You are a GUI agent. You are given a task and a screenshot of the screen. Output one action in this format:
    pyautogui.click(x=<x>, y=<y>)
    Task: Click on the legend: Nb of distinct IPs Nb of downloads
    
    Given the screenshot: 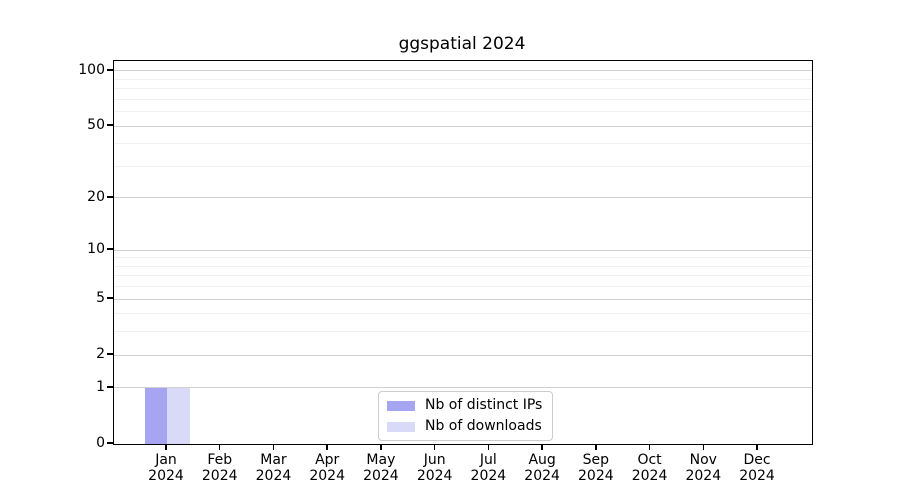 What is the action you would take?
    pyautogui.click(x=466, y=416)
    